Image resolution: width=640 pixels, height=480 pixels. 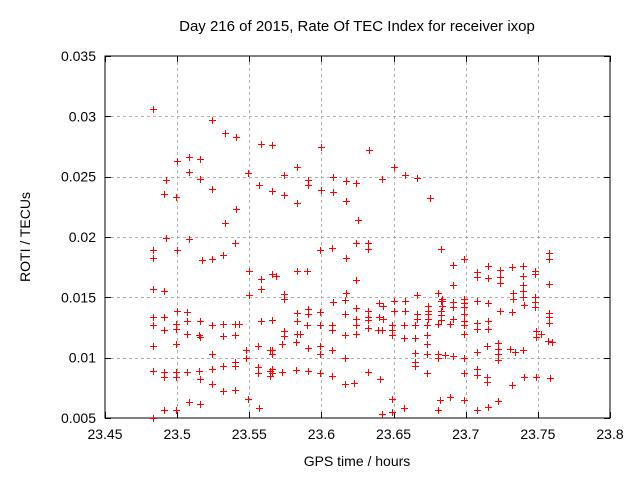 I want to click on y-tick-label: 0.01, so click(x=82, y=358).